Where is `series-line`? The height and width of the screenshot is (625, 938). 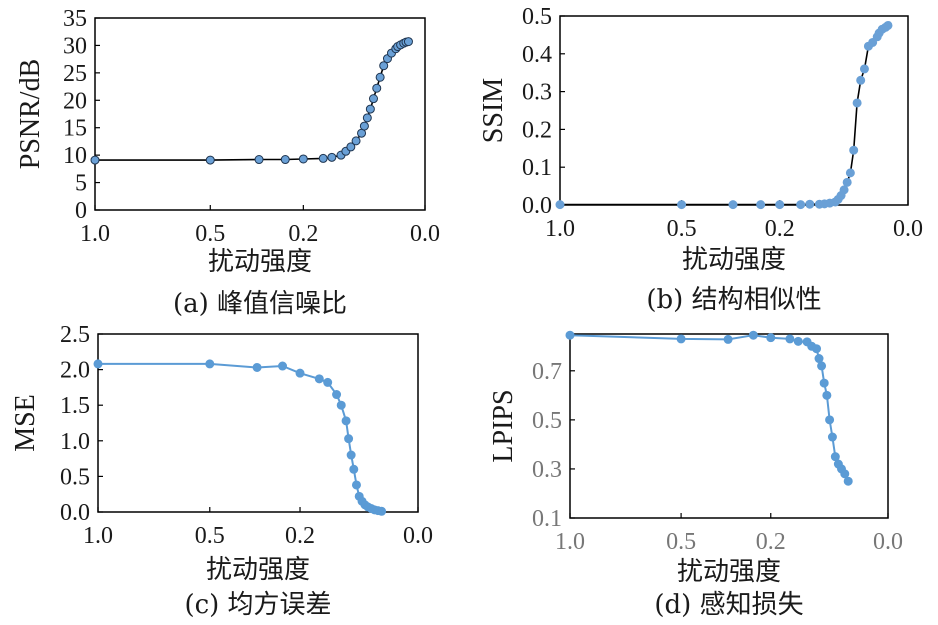 series-line is located at coordinates (724, 115).